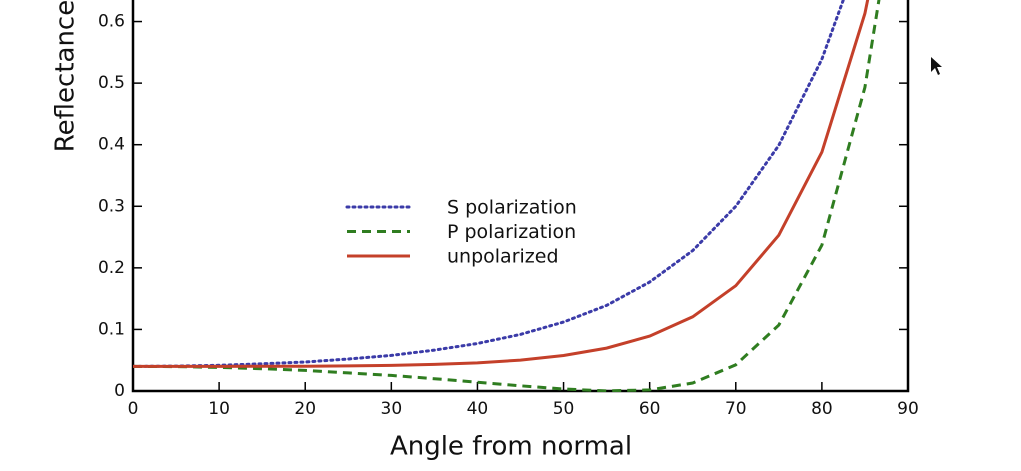 This screenshot has width=1021, height=471. Describe the element at coordinates (564, 409) in the screenshot. I see `x-tick-label: 50` at that location.